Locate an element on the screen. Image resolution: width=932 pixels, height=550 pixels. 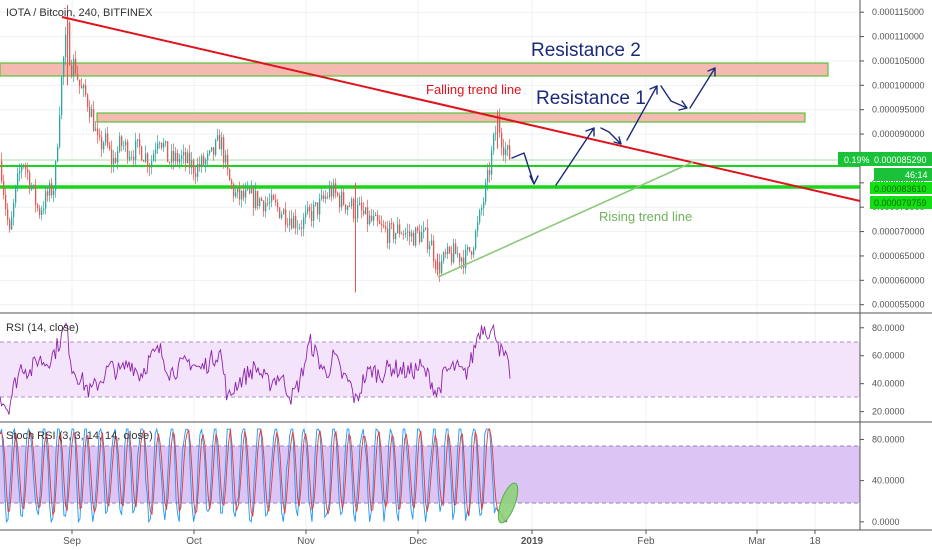
rsi-tick-label-2: 40.0000 is located at coordinates (888, 384).